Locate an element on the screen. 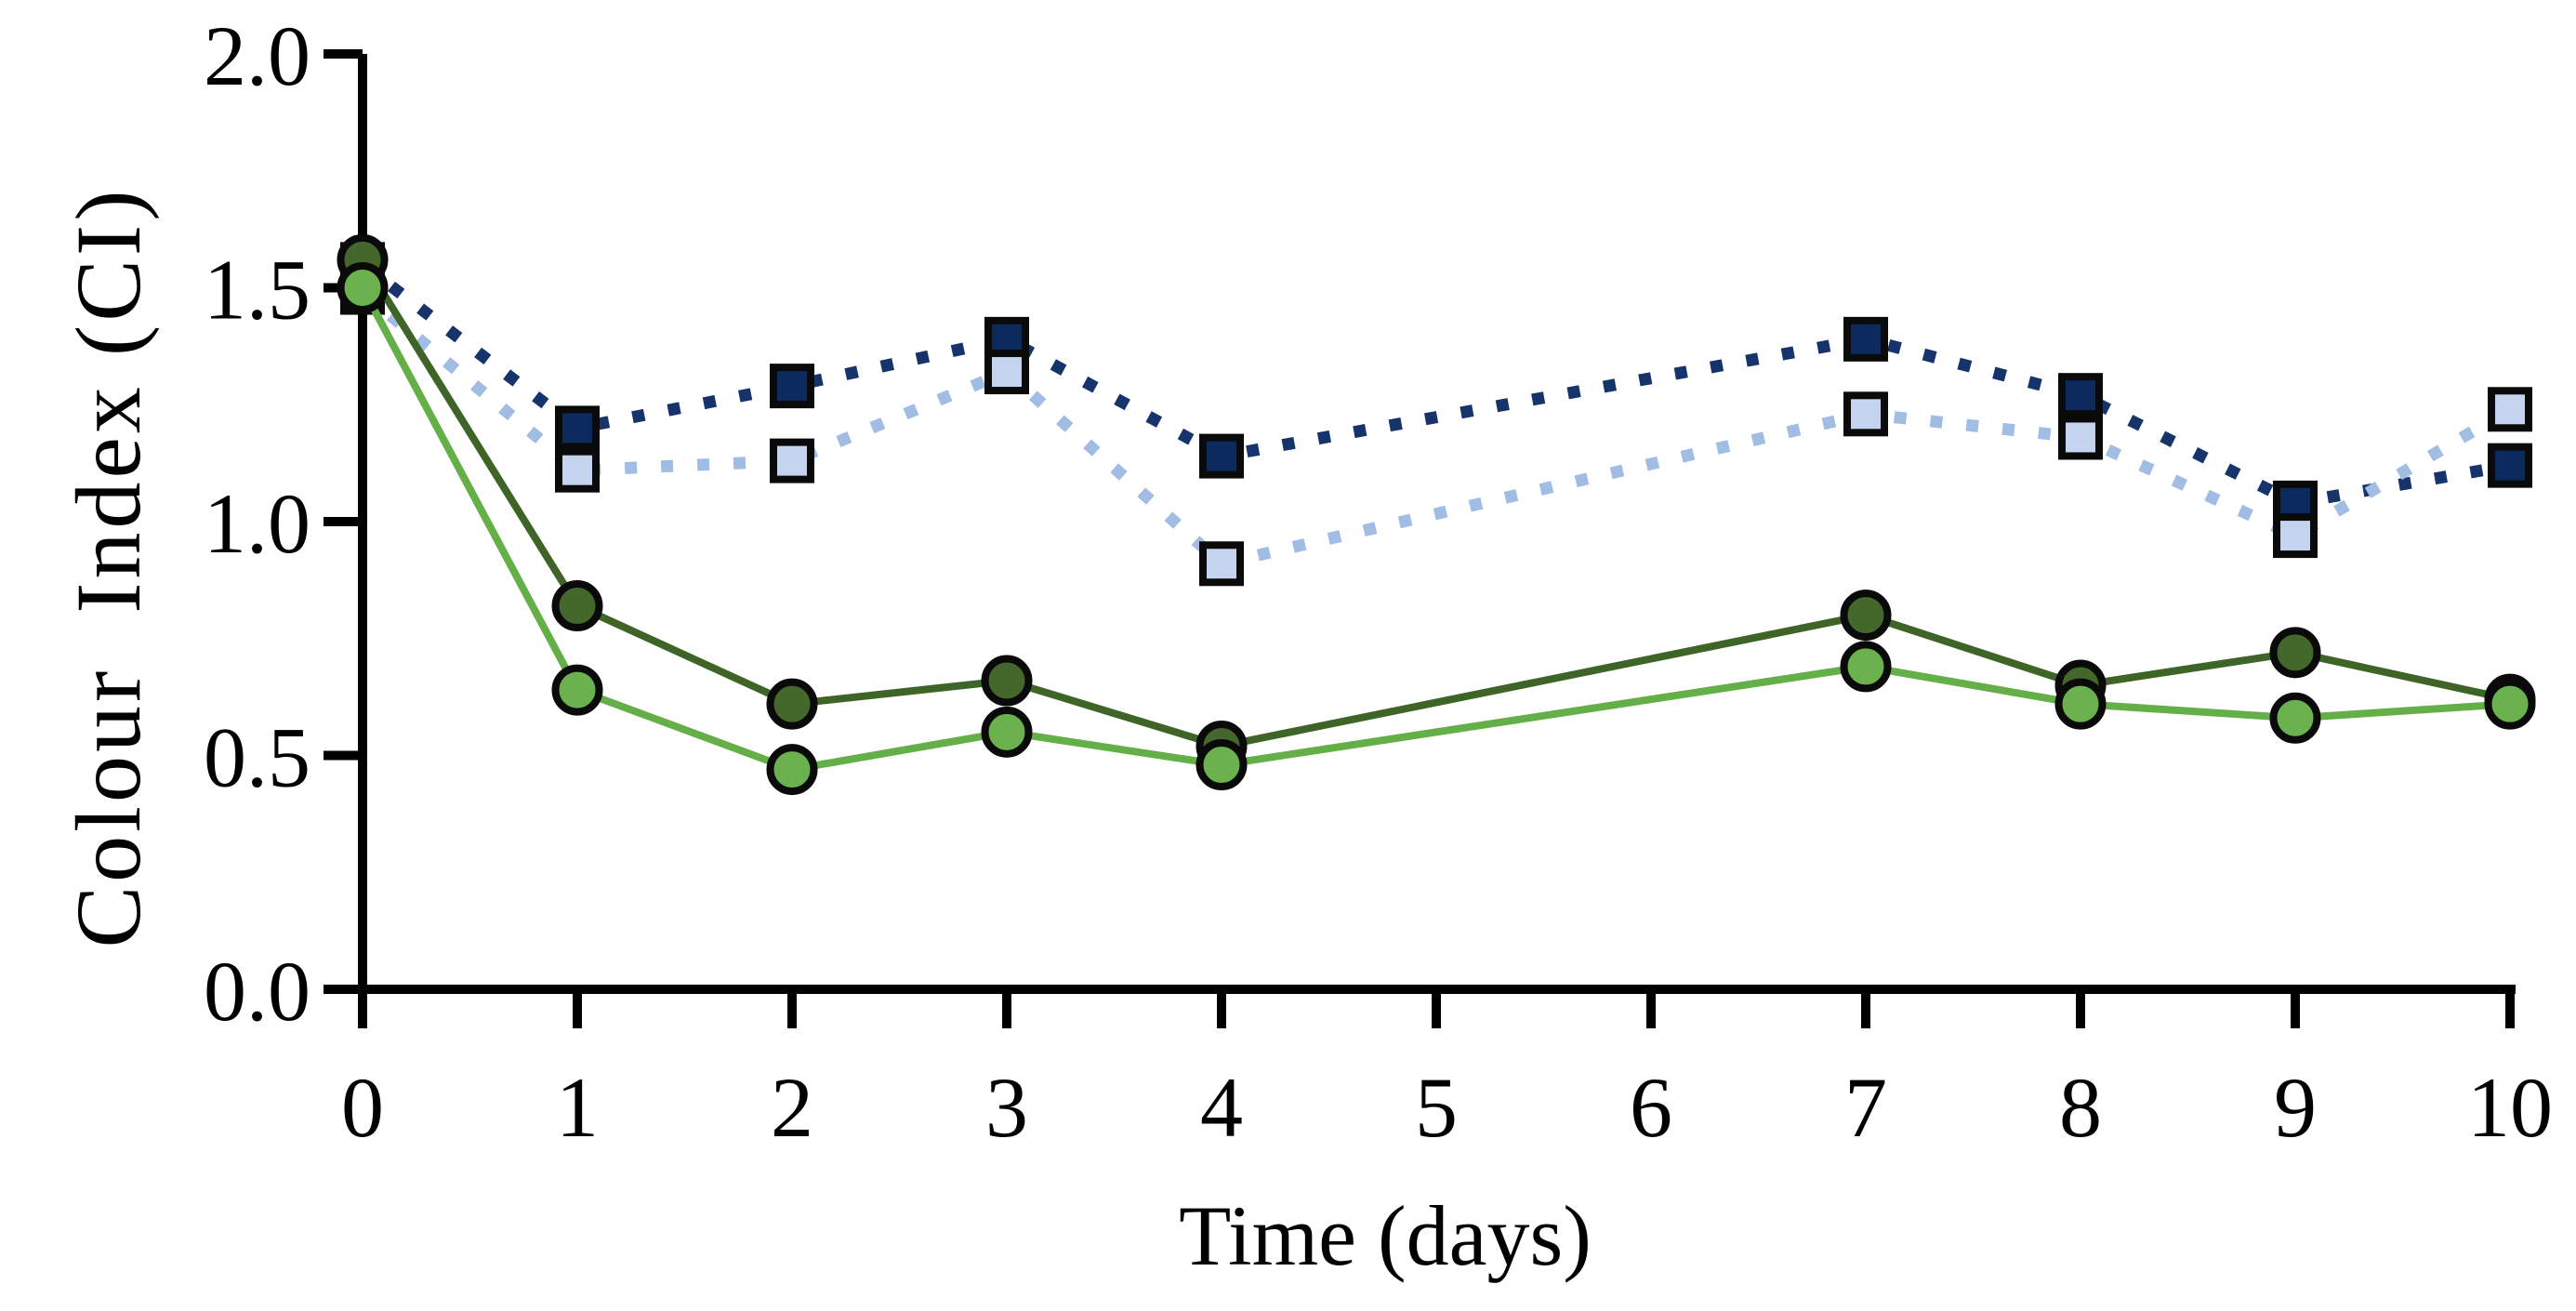  y-tick-label: 1.0 is located at coordinates (257, 523).